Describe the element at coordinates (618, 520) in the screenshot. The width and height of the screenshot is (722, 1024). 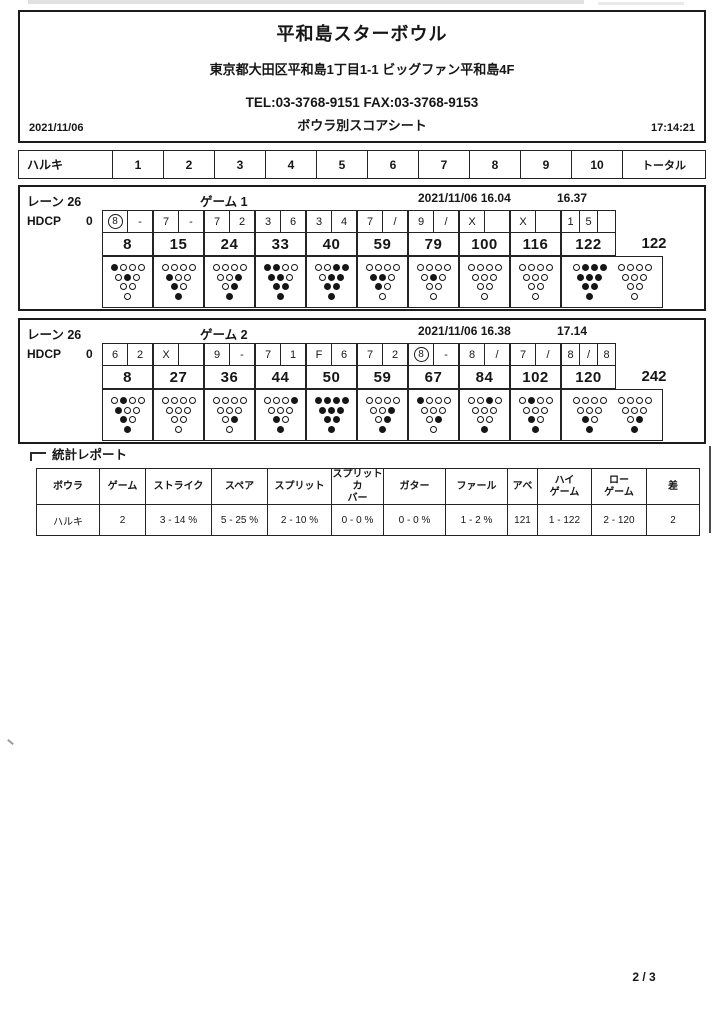
I see `stats-value-cell: 2 - 120` at that location.